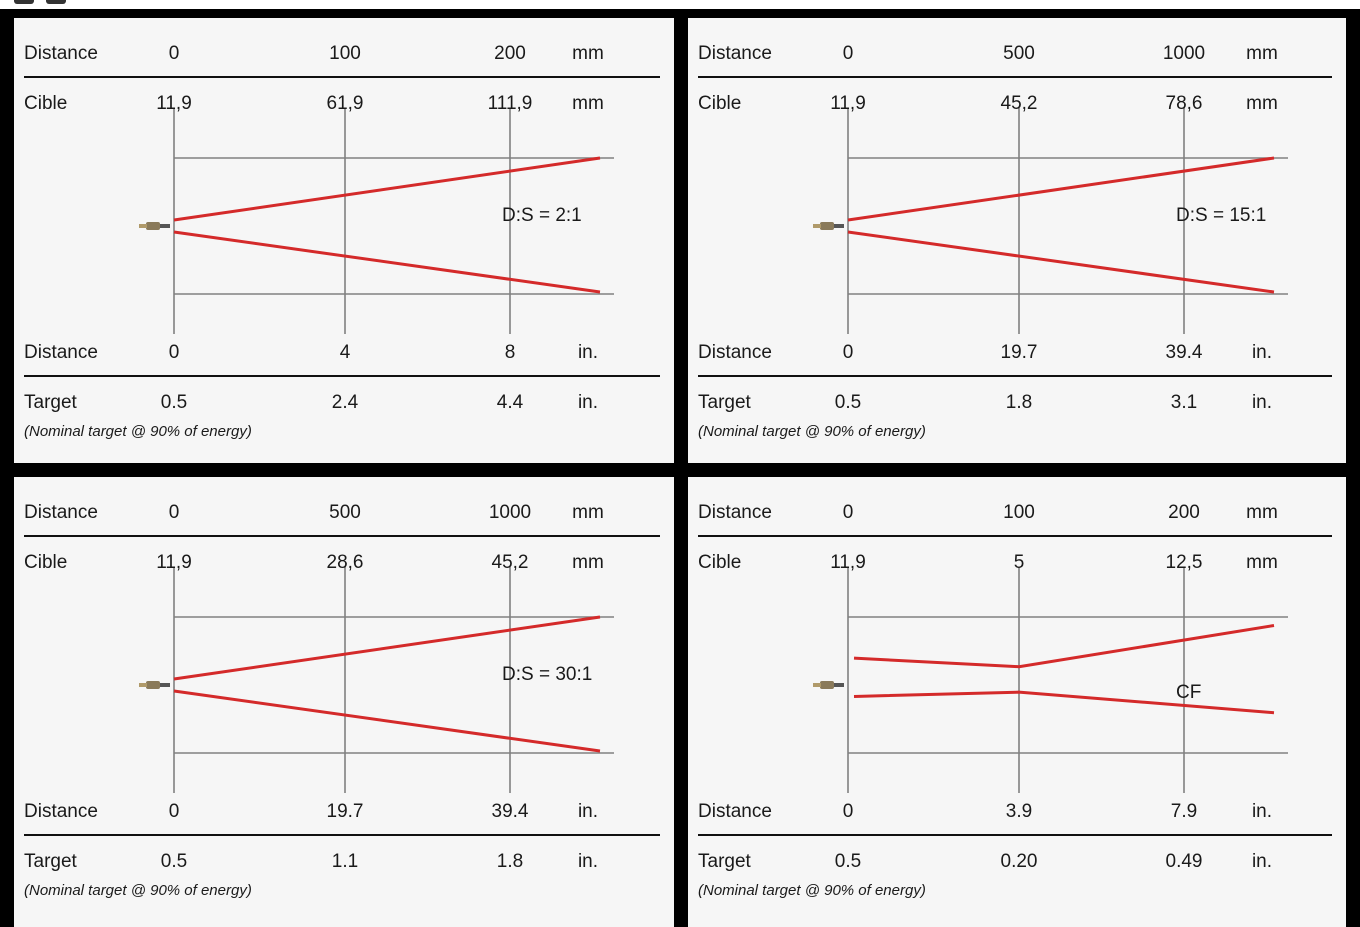  What do you see at coordinates (1221, 215) in the screenshot?
I see `ratio-label: D:S = 15:1` at bounding box center [1221, 215].